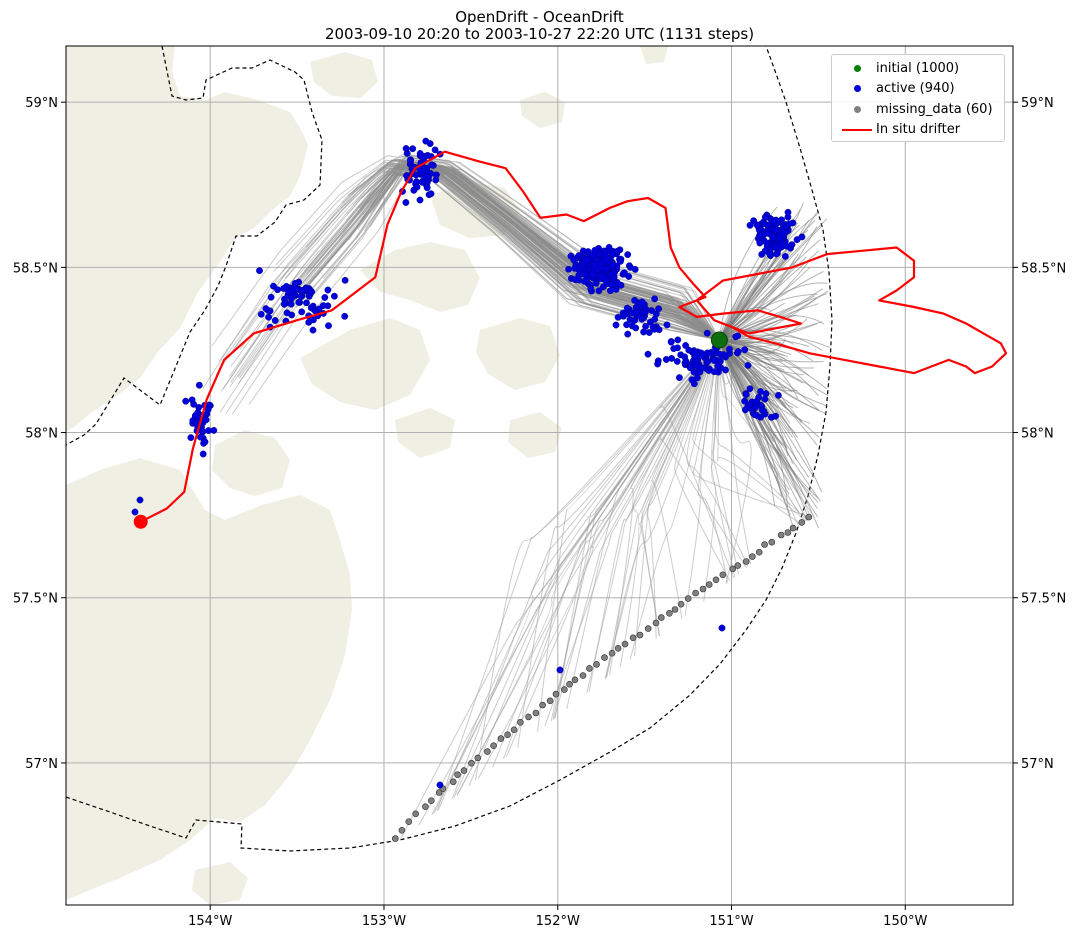  What do you see at coordinates (210, 921) in the screenshot?
I see `x-tick-label: 154°W` at bounding box center [210, 921].